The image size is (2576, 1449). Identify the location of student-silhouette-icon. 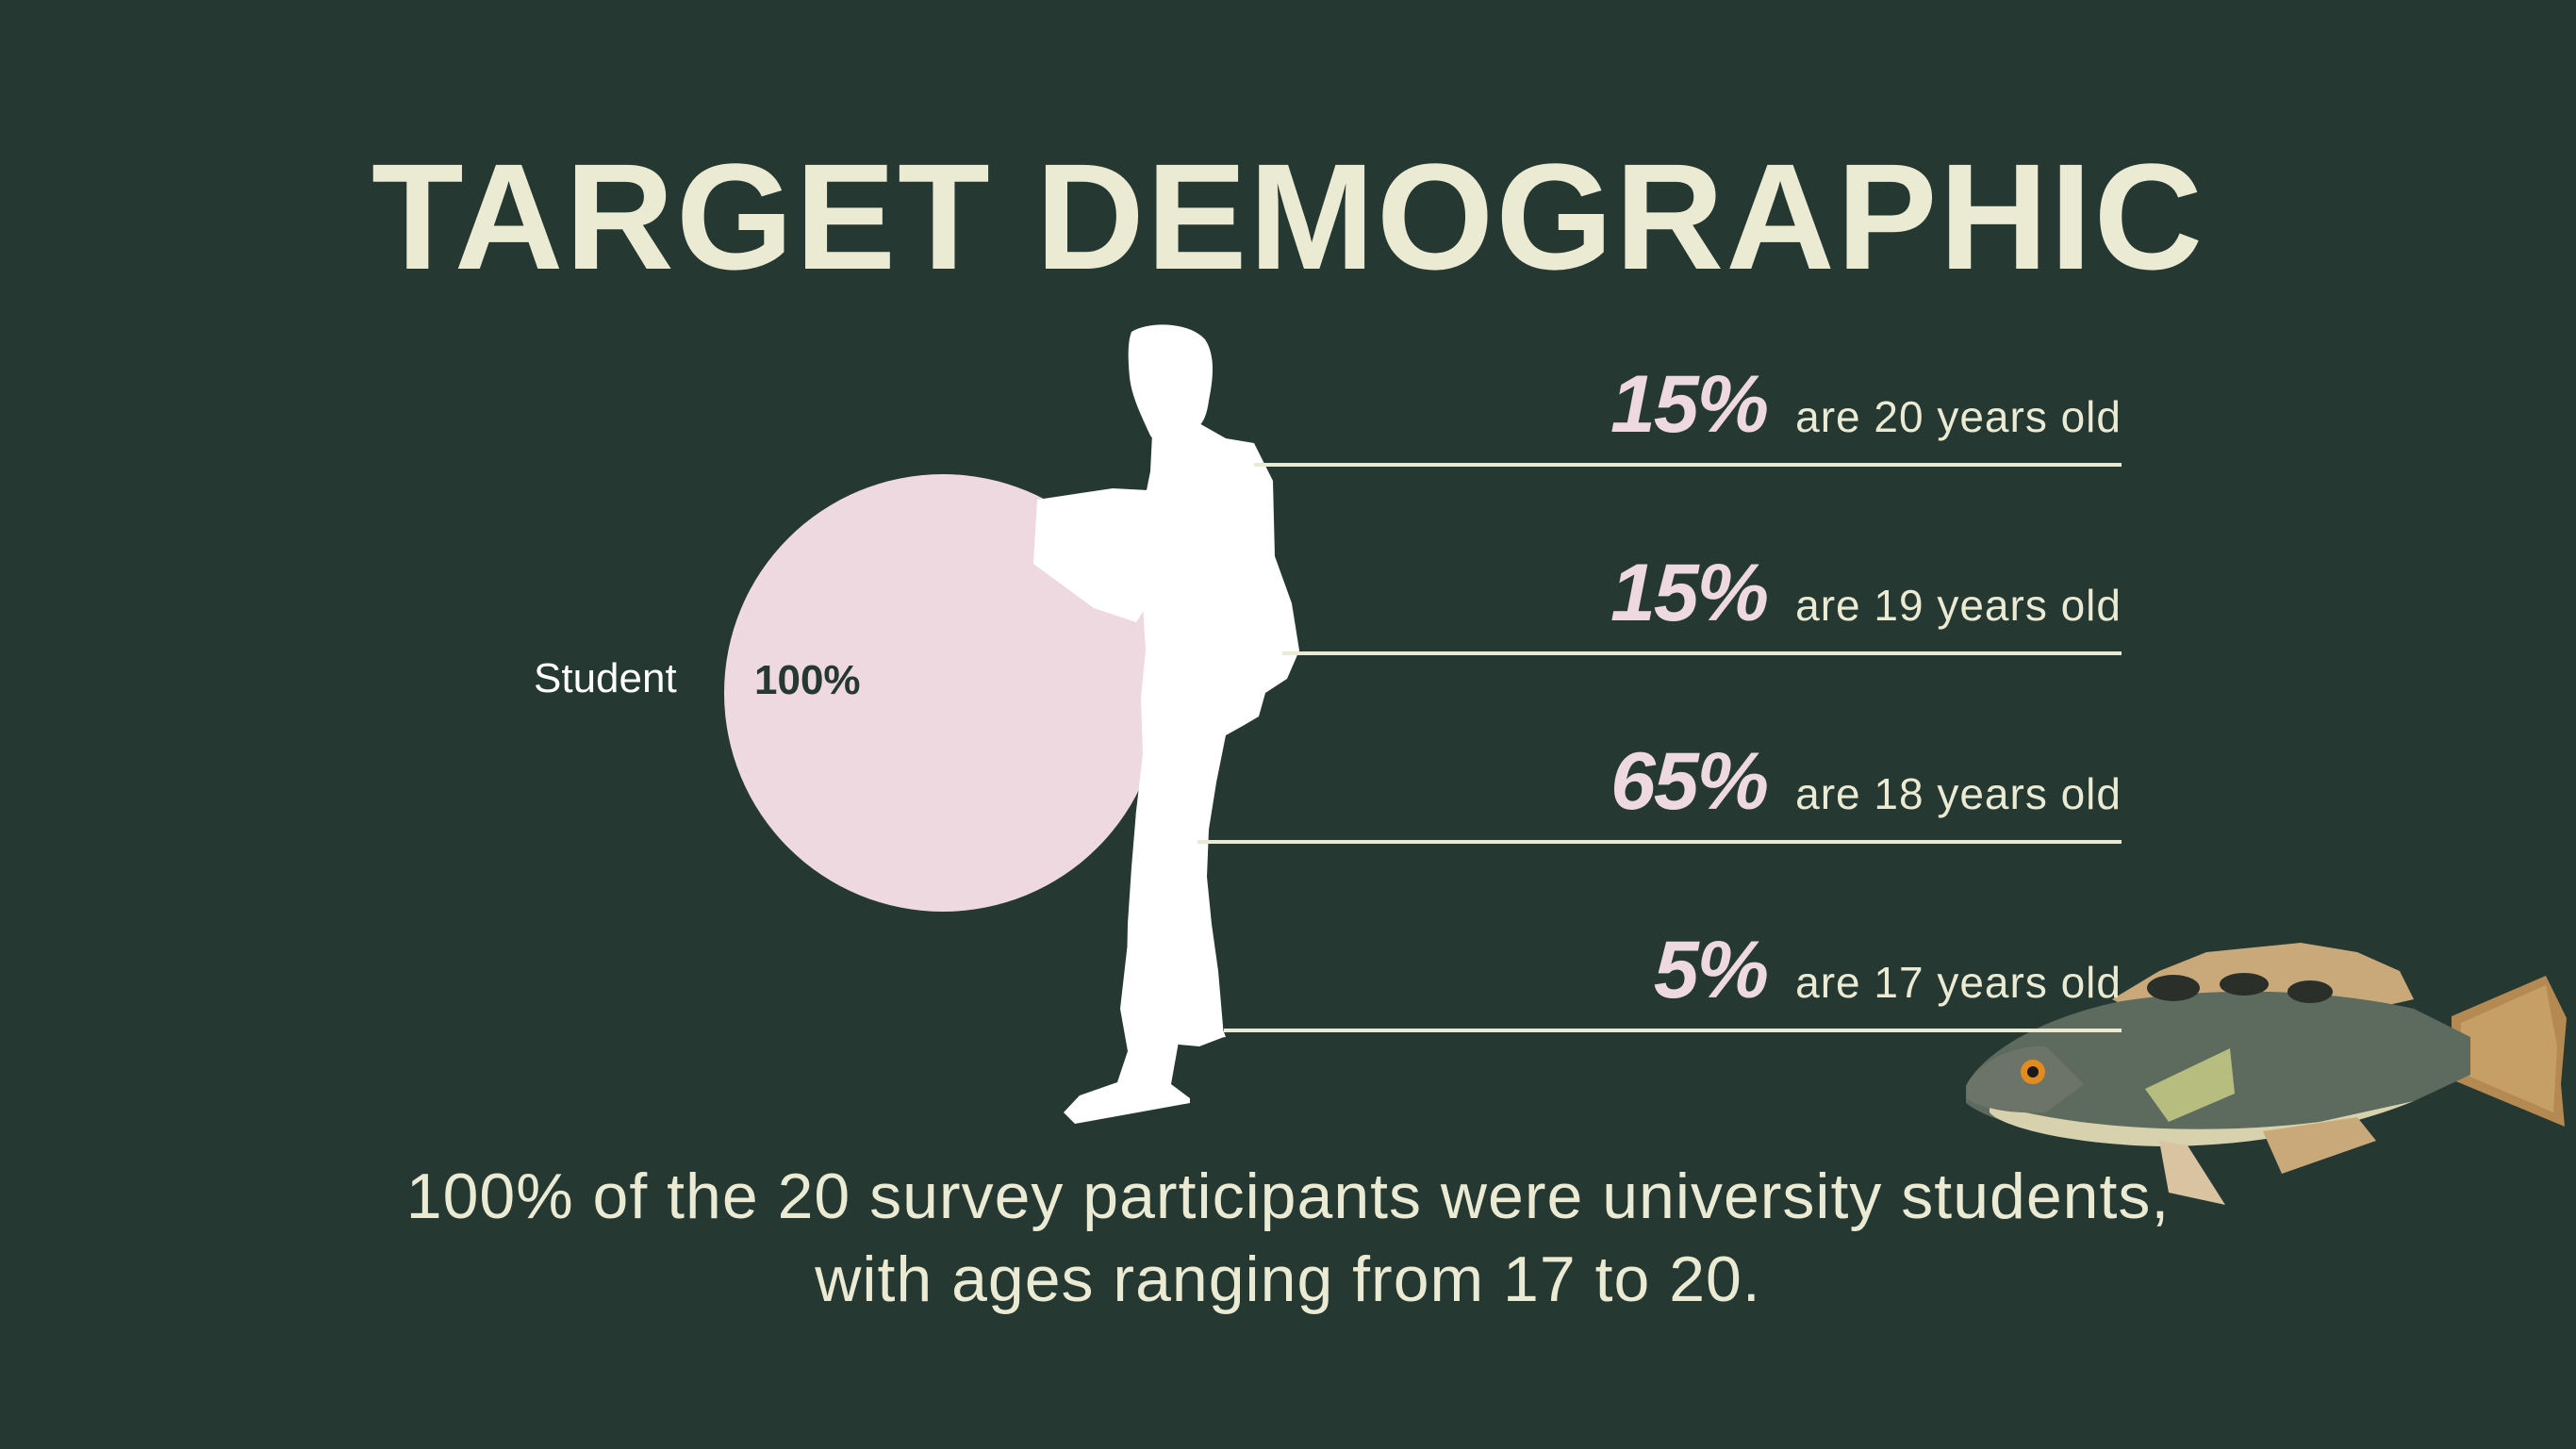
(1166, 724).